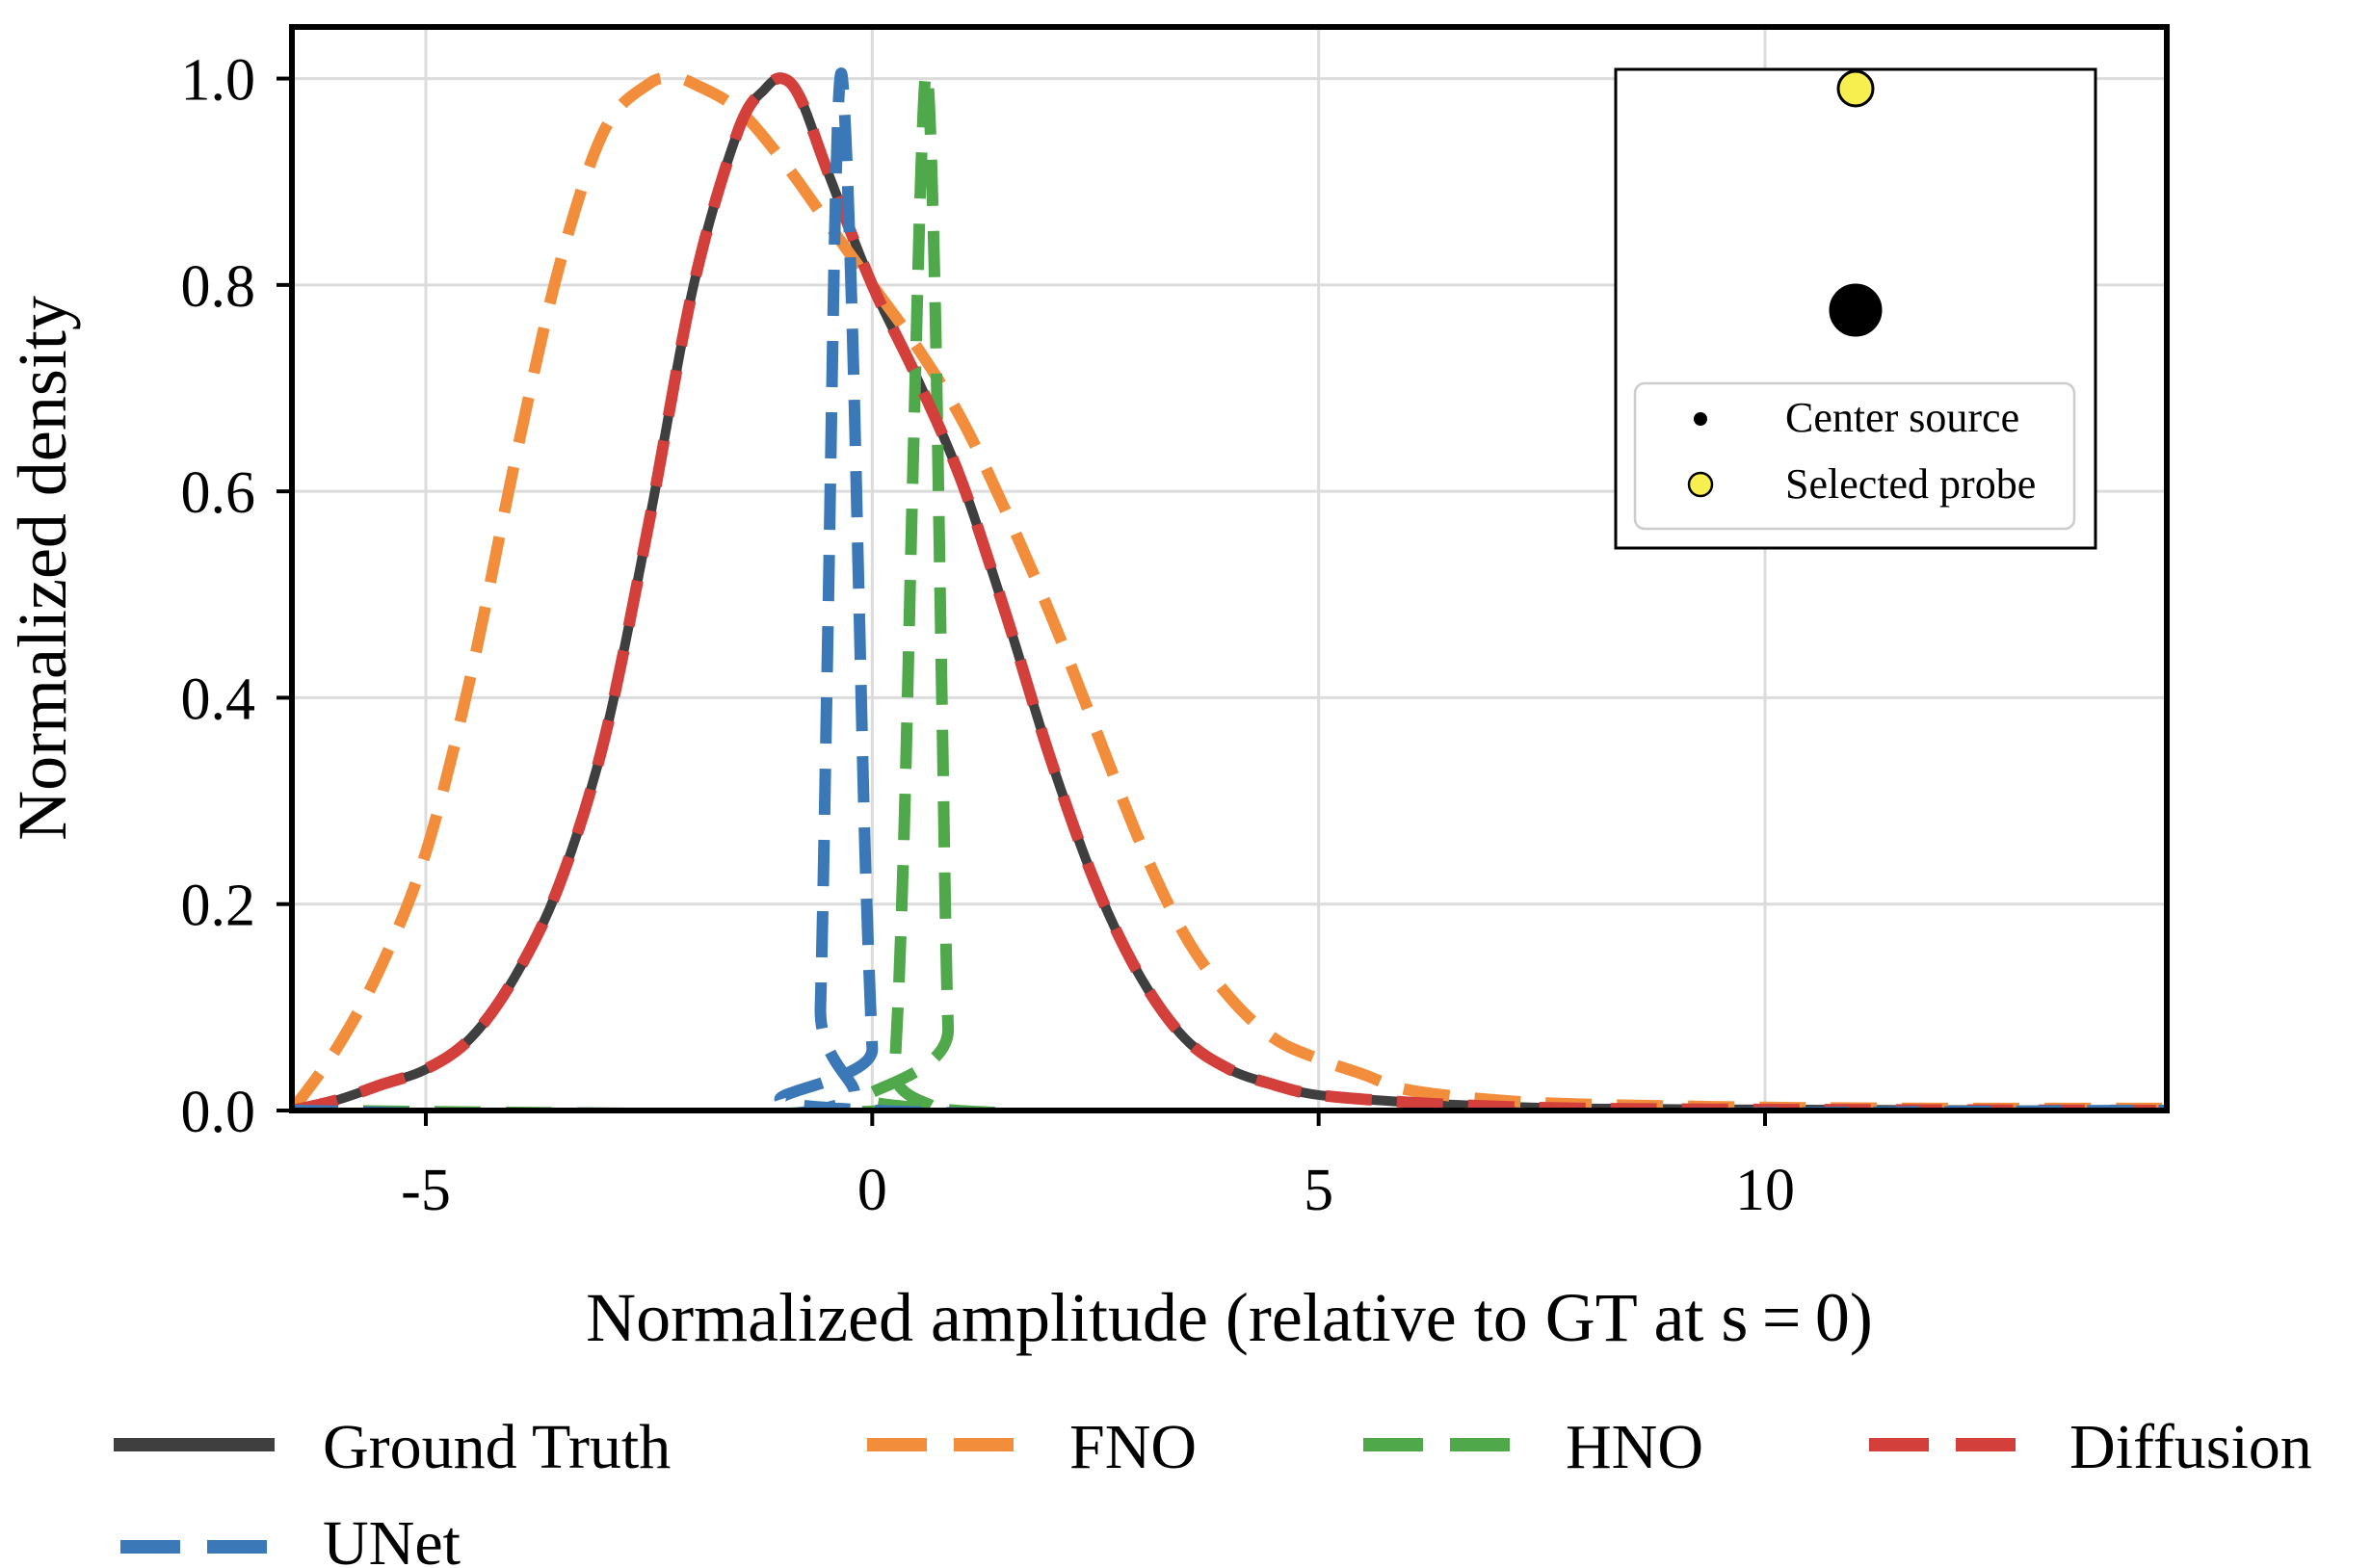 Image resolution: width=2372 pixels, height=1568 pixels. What do you see at coordinates (1902, 417) in the screenshot?
I see `inset-legend-center-source-label: Center source` at bounding box center [1902, 417].